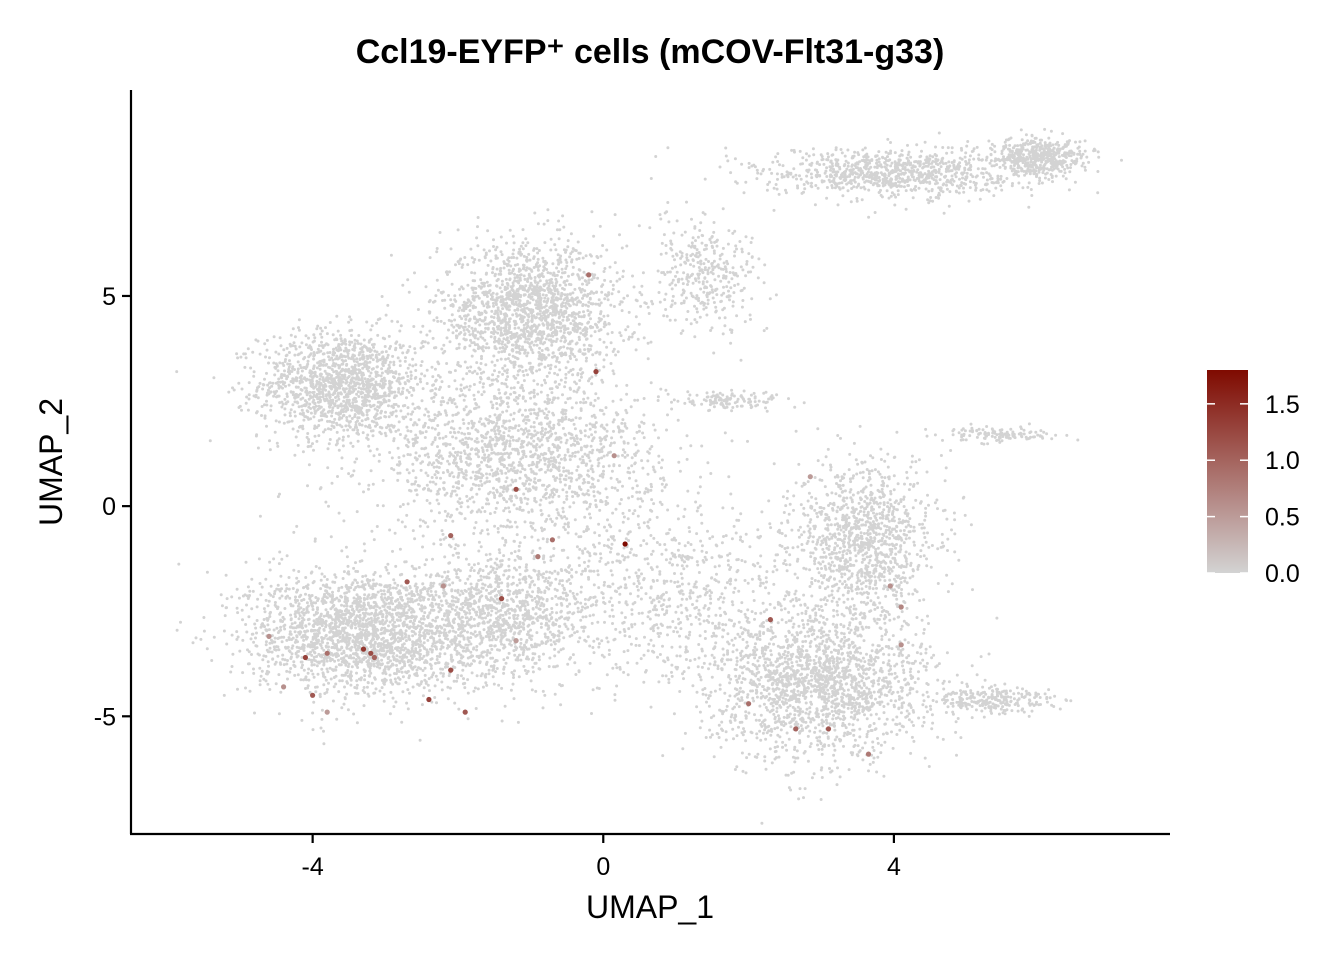  What do you see at coordinates (109, 507) in the screenshot?
I see `y-tick-label: 0` at bounding box center [109, 507].